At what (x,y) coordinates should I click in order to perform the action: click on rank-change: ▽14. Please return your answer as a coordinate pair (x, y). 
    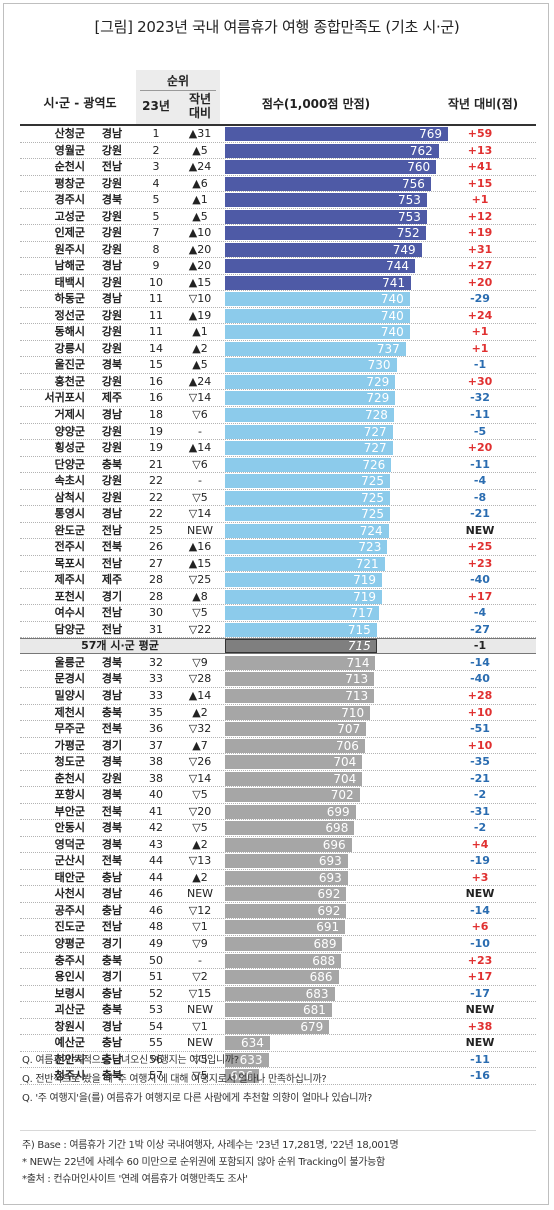
    Looking at the image, I should click on (200, 778).